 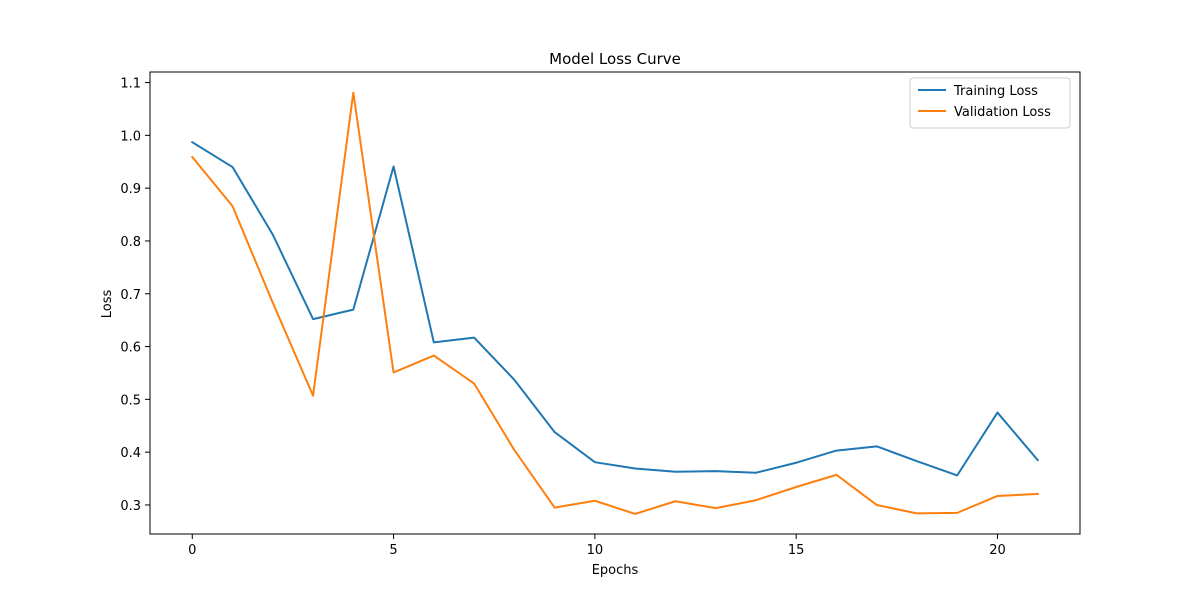 What do you see at coordinates (1002, 112) in the screenshot?
I see `legend-label-2: Validation Loss` at bounding box center [1002, 112].